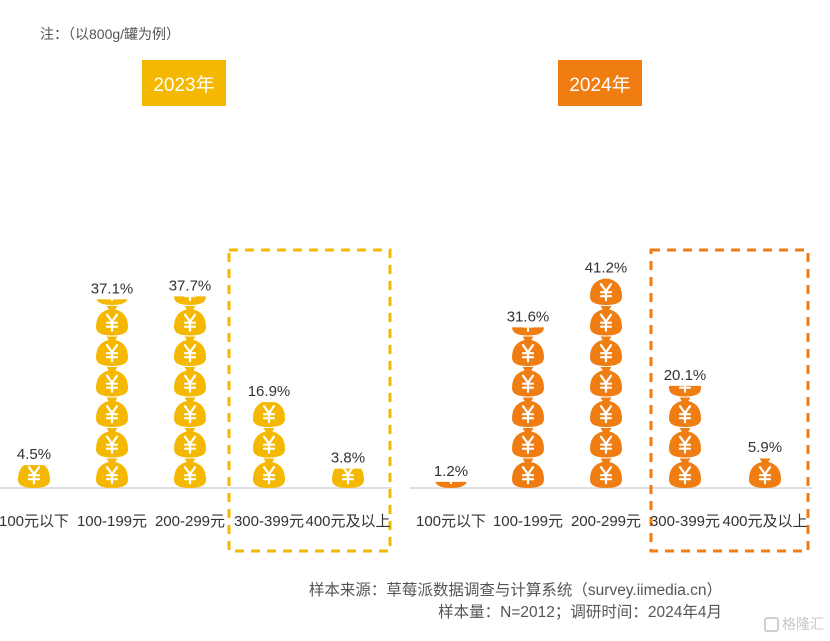 This screenshot has width=830, height=641. What do you see at coordinates (803, 624) in the screenshot?
I see `watermark-text: 格隆汇` at bounding box center [803, 624].